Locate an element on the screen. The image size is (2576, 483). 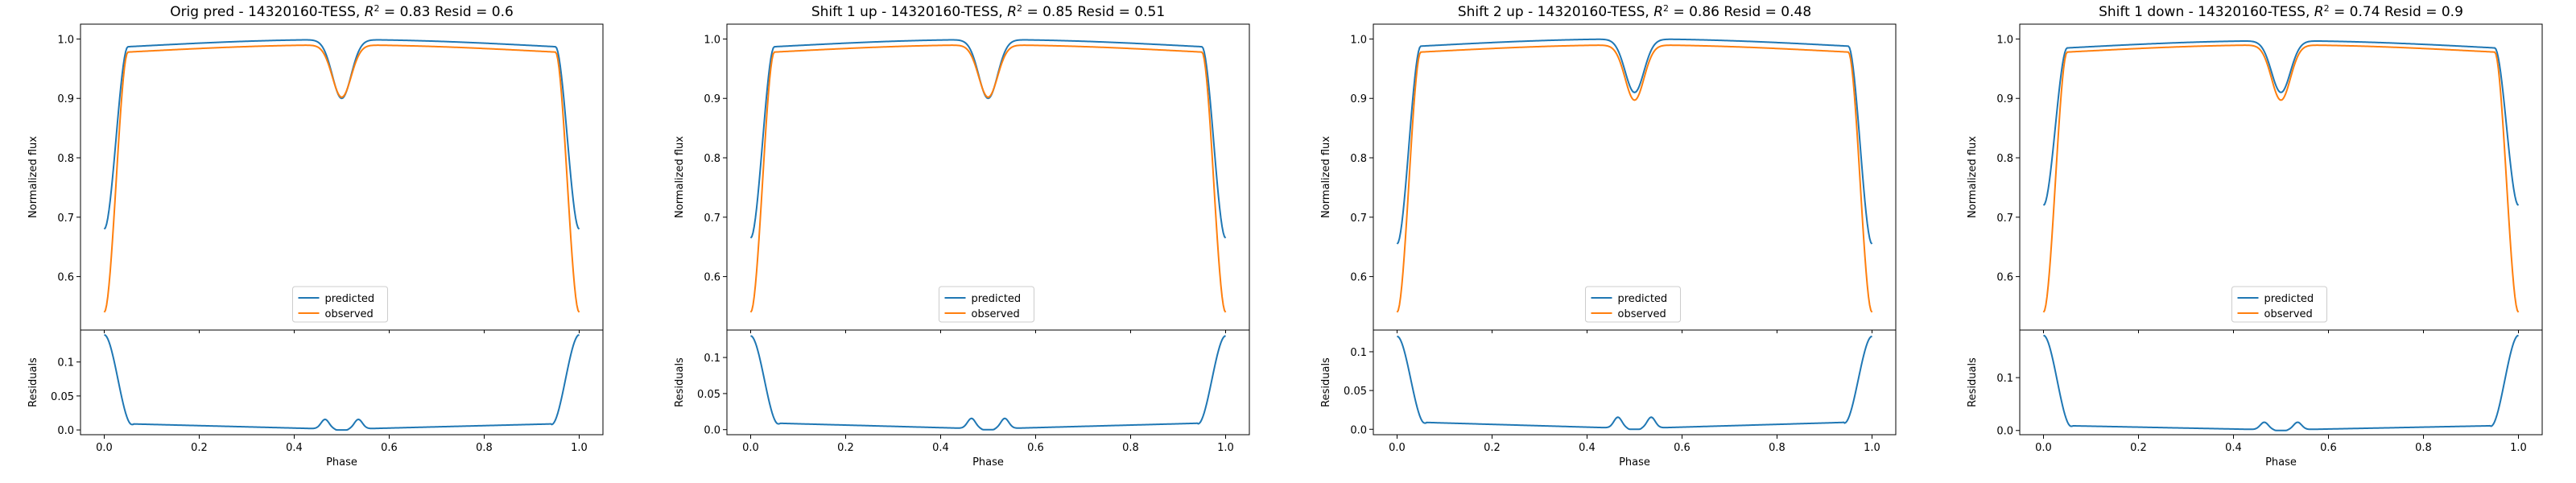
title-resid: Resid = 0.51 is located at coordinates (1119, 12).